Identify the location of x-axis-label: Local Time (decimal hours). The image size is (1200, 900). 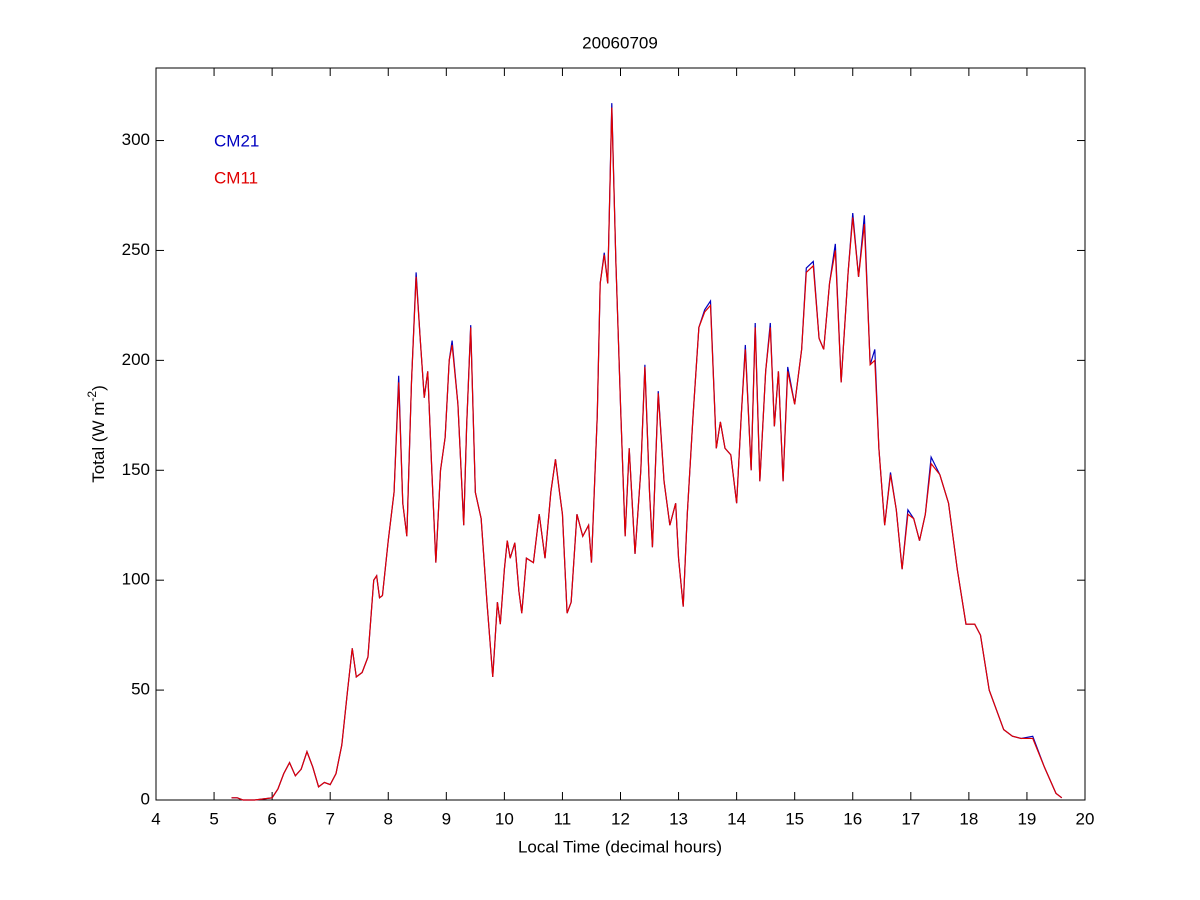
(620, 846).